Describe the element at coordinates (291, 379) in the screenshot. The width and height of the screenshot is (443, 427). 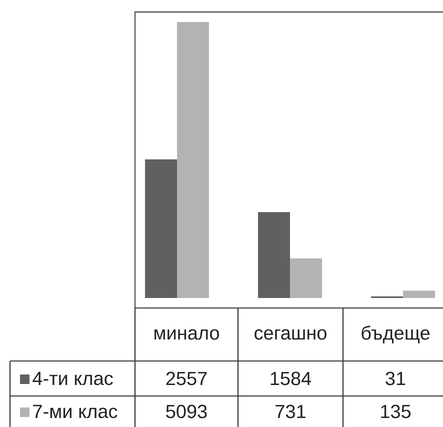
I see `data-label: 1584` at that location.